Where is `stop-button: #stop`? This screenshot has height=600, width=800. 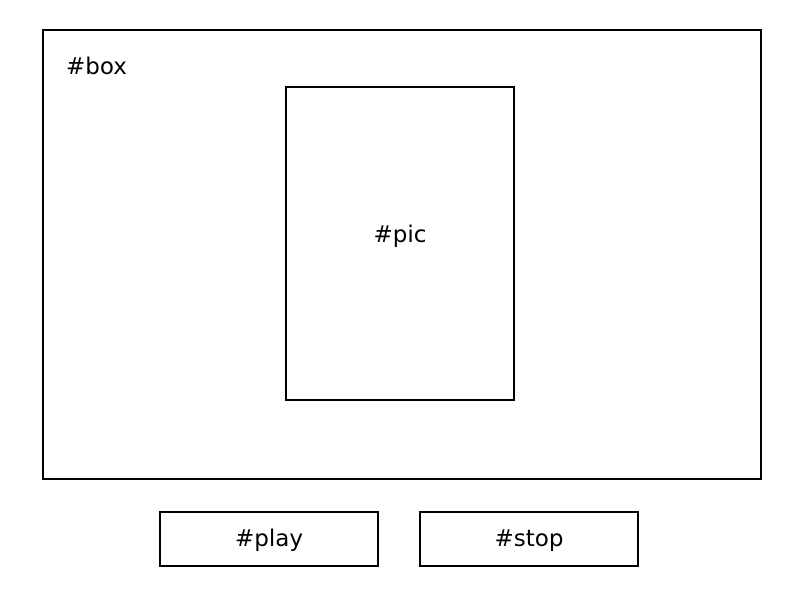
stop-button: #stop is located at coordinates (529, 539).